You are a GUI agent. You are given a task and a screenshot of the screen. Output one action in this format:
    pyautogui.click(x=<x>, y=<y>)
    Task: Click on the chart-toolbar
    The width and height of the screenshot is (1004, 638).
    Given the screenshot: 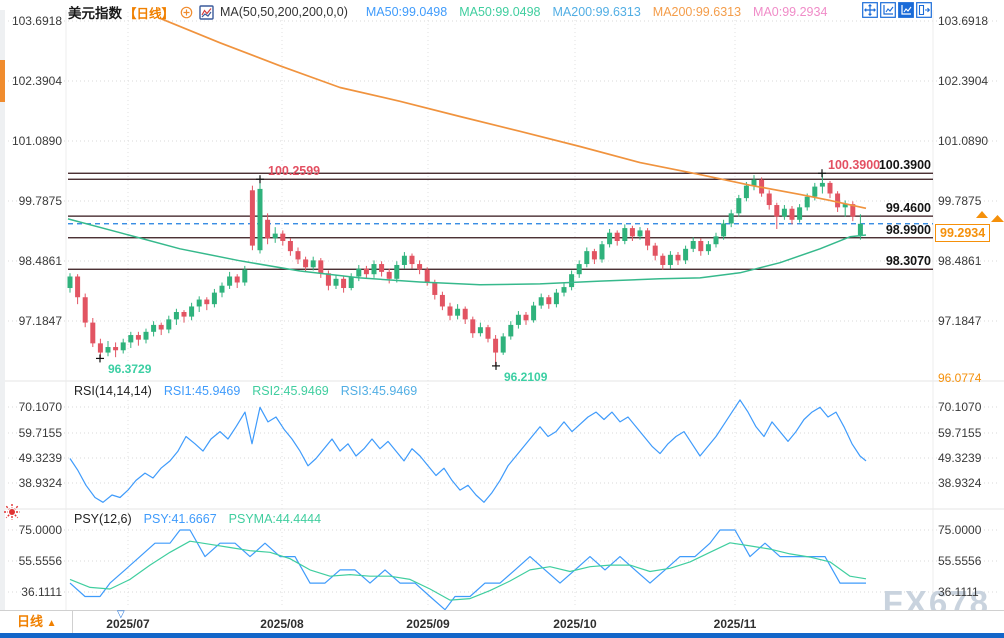 What is the action you would take?
    pyautogui.click(x=897, y=10)
    